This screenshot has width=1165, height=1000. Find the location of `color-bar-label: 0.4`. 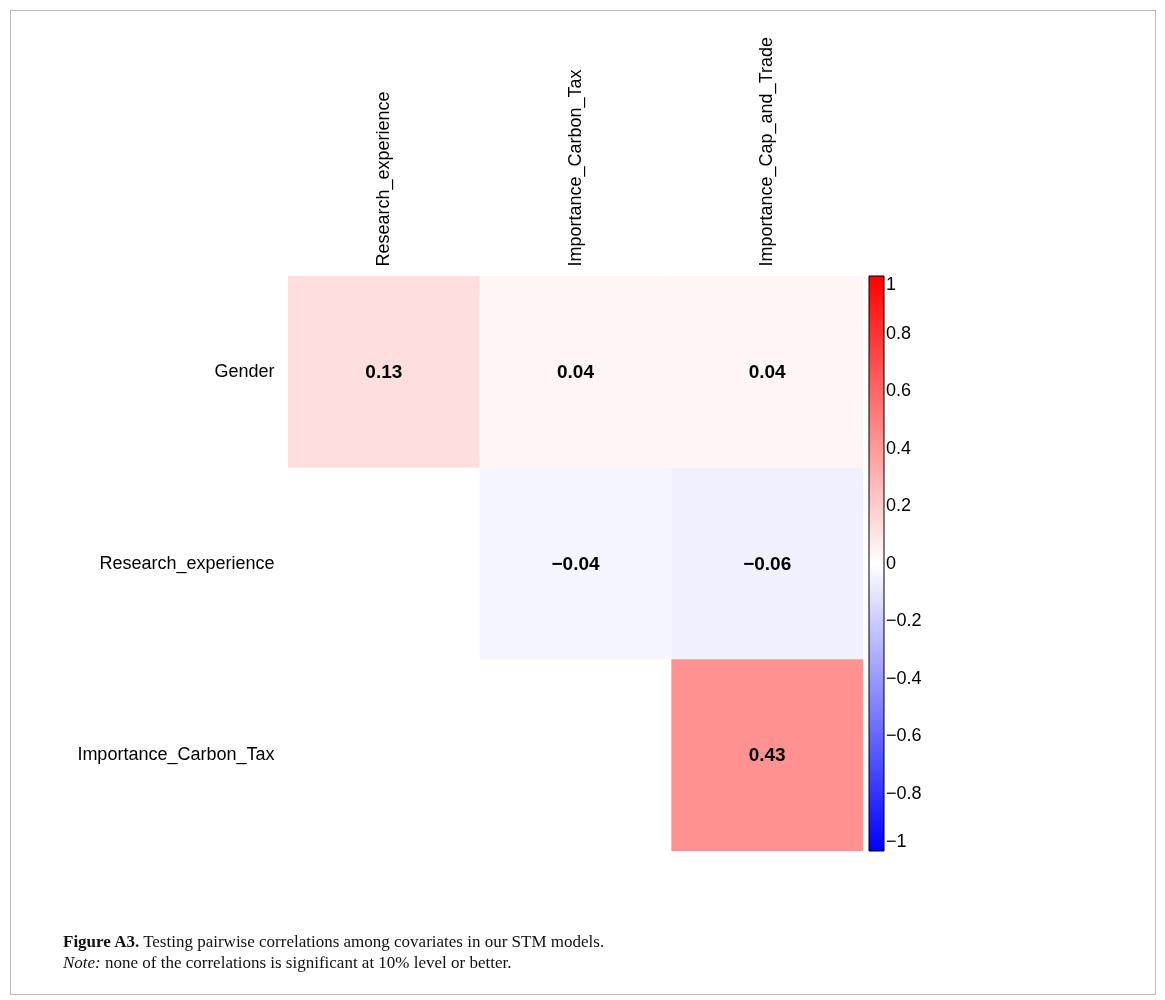

color-bar-label: 0.4 is located at coordinates (899, 447).